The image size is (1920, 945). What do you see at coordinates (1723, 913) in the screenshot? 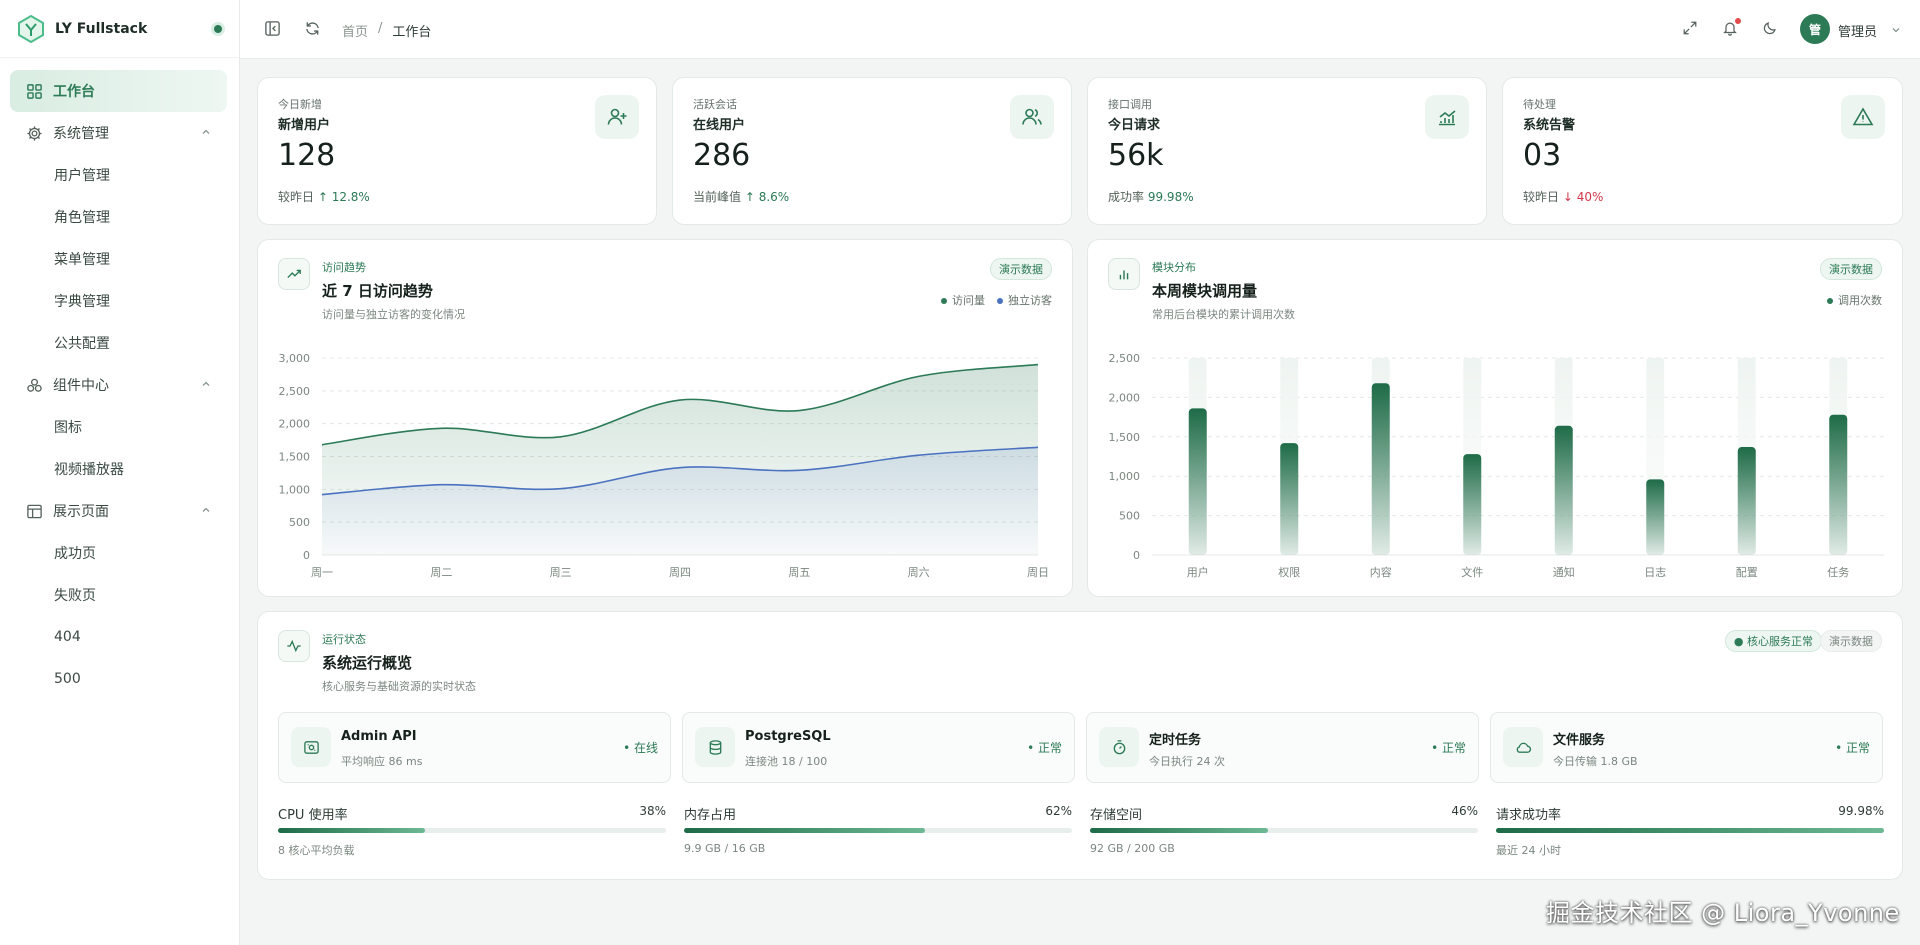
I see `watermark: 掘金技术社区 @ Liora_Yvonne` at bounding box center [1723, 913].